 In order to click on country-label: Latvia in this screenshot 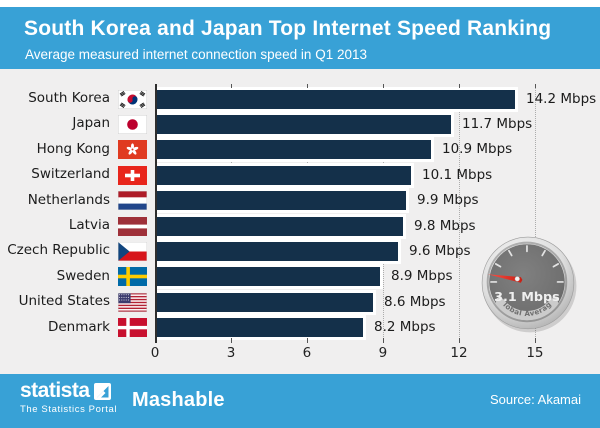, I will do `click(89, 225)`.